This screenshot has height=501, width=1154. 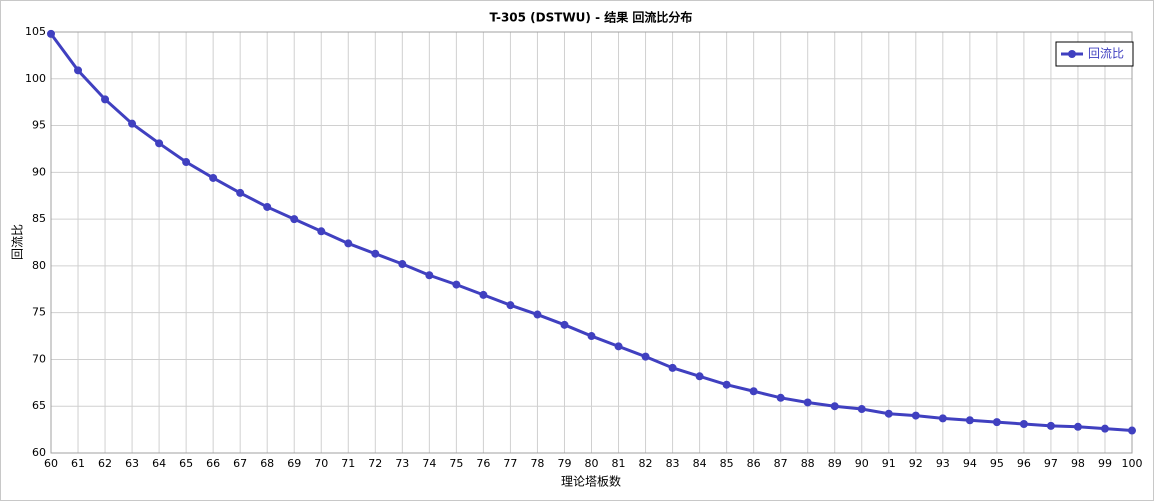 What do you see at coordinates (1024, 463) in the screenshot?
I see `x-tick-label: 96` at bounding box center [1024, 463].